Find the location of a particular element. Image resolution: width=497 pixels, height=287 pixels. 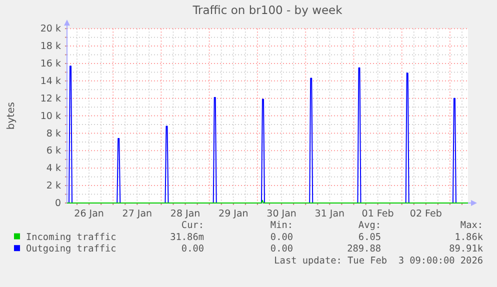

x-tick-label: 26 Jan is located at coordinates (89, 214).